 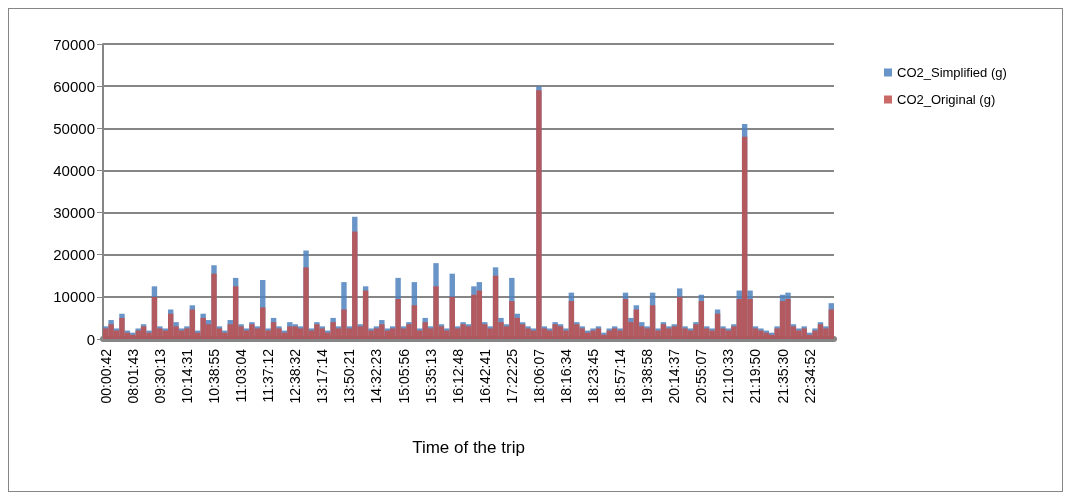 What do you see at coordinates (214, 376) in the screenshot?
I see `x-tick-label: 10:38:55` at bounding box center [214, 376].